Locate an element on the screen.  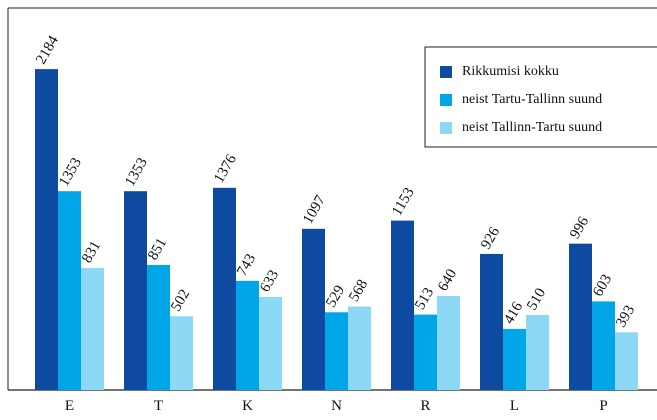
value-label: 996 is located at coordinates (579, 228).